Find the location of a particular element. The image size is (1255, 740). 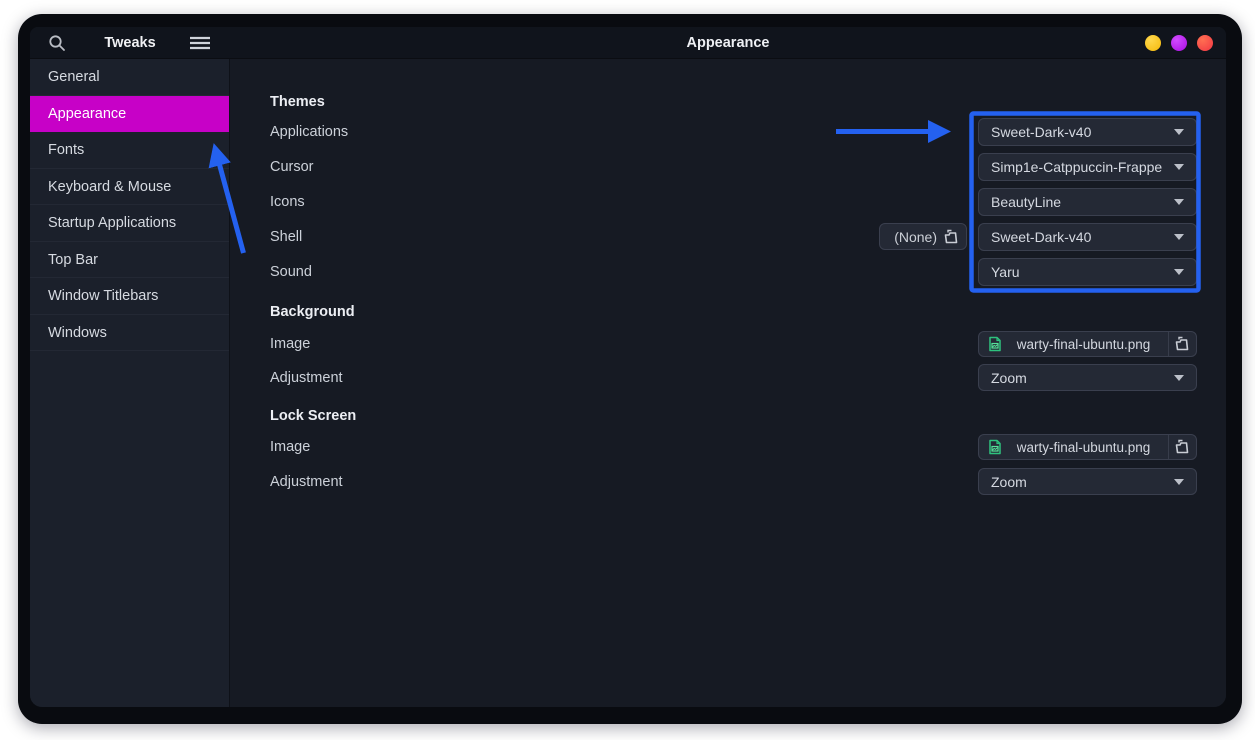

cursor-label: Cursor is located at coordinates (292, 167).